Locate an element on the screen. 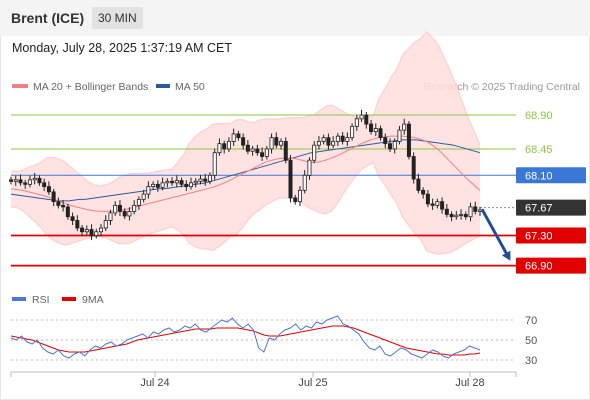  level-label-text: 68.10 is located at coordinates (539, 176).